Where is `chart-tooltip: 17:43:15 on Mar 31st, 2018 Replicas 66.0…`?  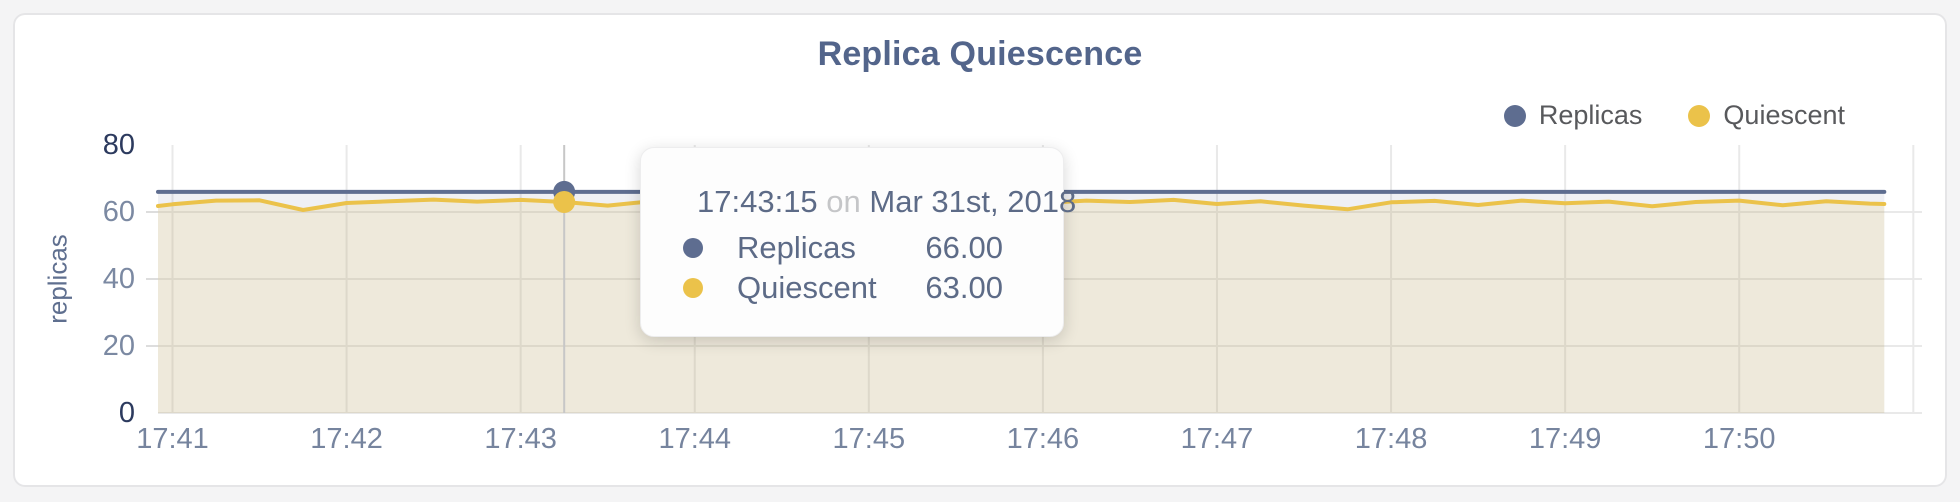
chart-tooltip: 17:43:15 on Mar 31st, 2018 Replicas 66.0… is located at coordinates (858, 242).